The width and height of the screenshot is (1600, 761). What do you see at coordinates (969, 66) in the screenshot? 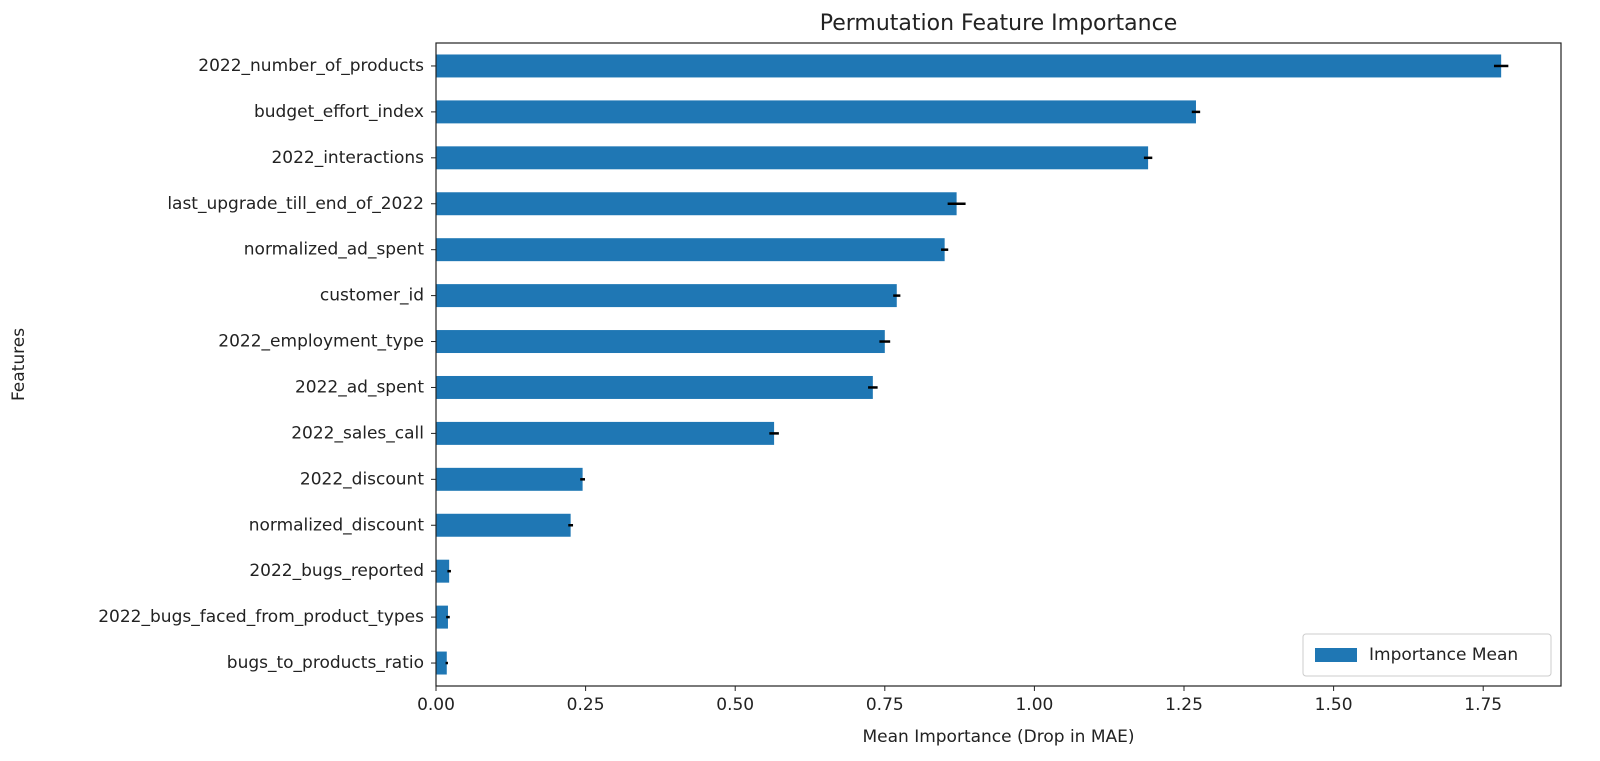
I see `bar-2022_number_of_products` at bounding box center [969, 66].